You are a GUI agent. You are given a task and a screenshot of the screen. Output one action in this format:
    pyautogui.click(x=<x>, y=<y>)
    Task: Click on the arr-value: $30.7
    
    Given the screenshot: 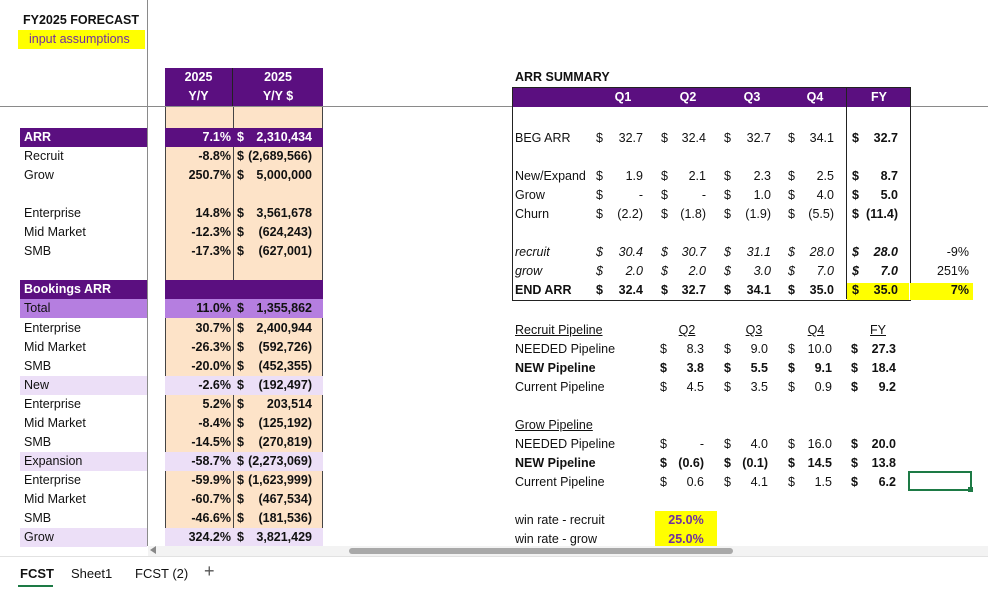 What is the action you would take?
    pyautogui.click(x=683, y=252)
    